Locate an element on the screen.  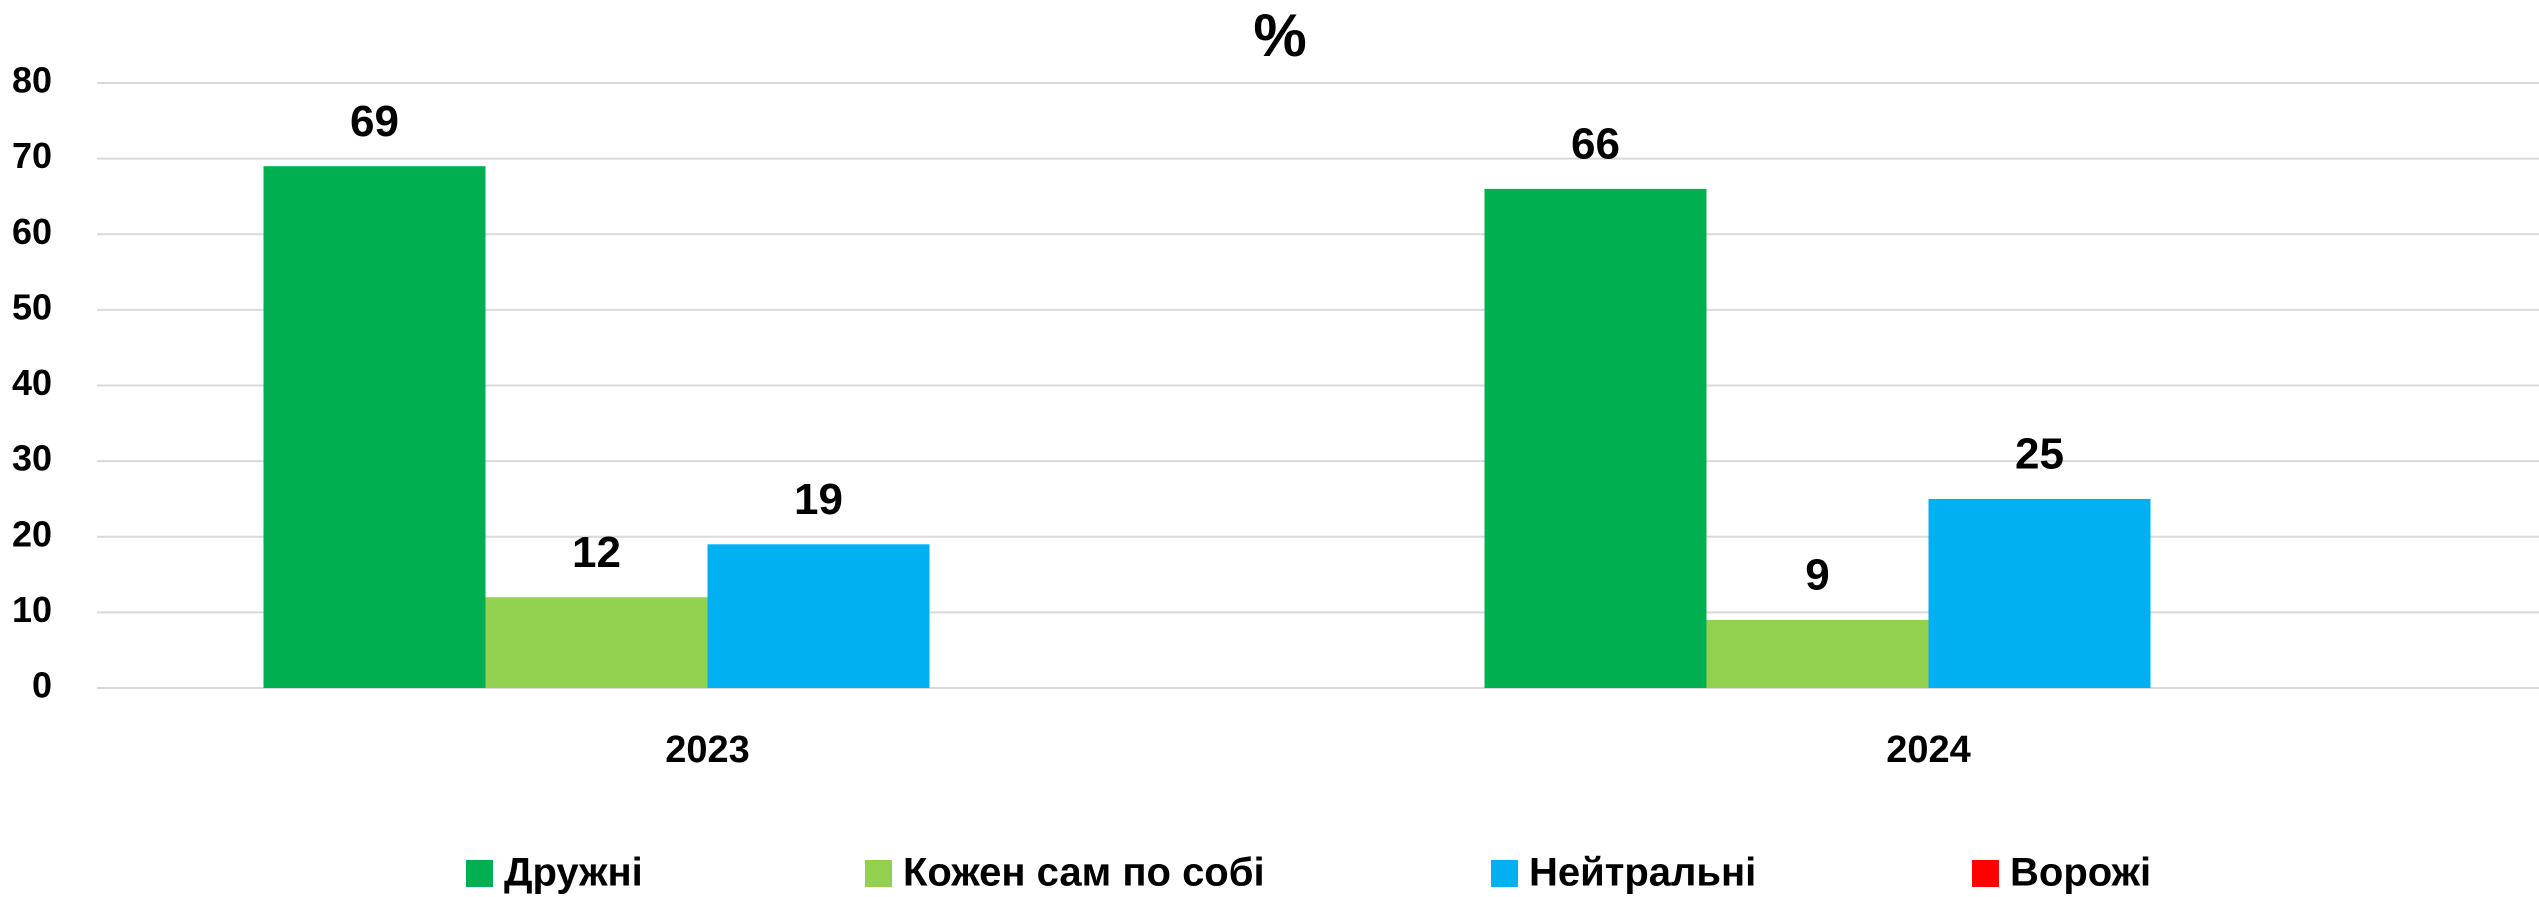
legend-label: Ворожі is located at coordinates (2080, 873).